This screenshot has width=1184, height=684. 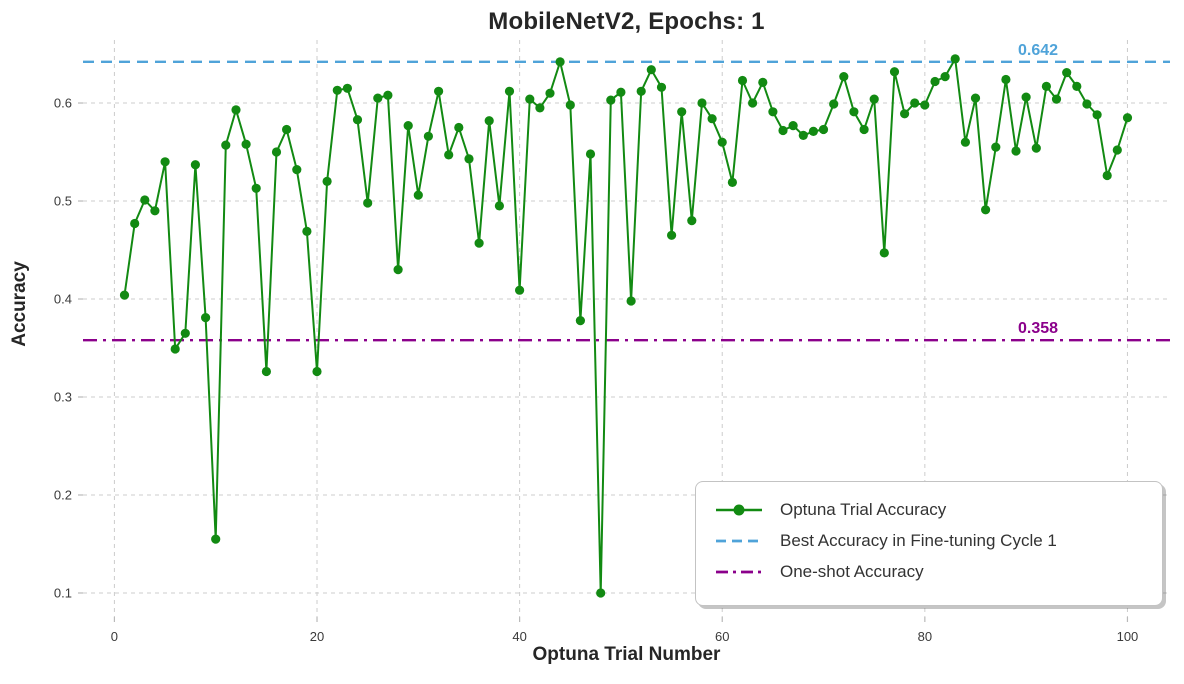 What do you see at coordinates (852, 571) in the screenshot?
I see `legend-label-oneshot-accuracy: One-shot Accuracy` at bounding box center [852, 571].